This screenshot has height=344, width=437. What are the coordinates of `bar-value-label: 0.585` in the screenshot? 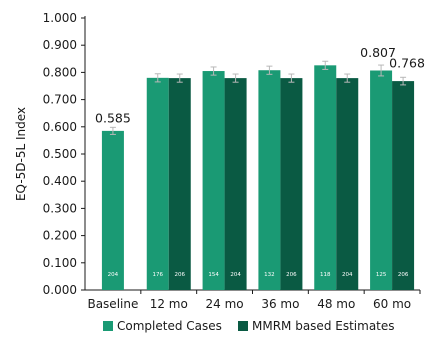 It's located at (113, 117).